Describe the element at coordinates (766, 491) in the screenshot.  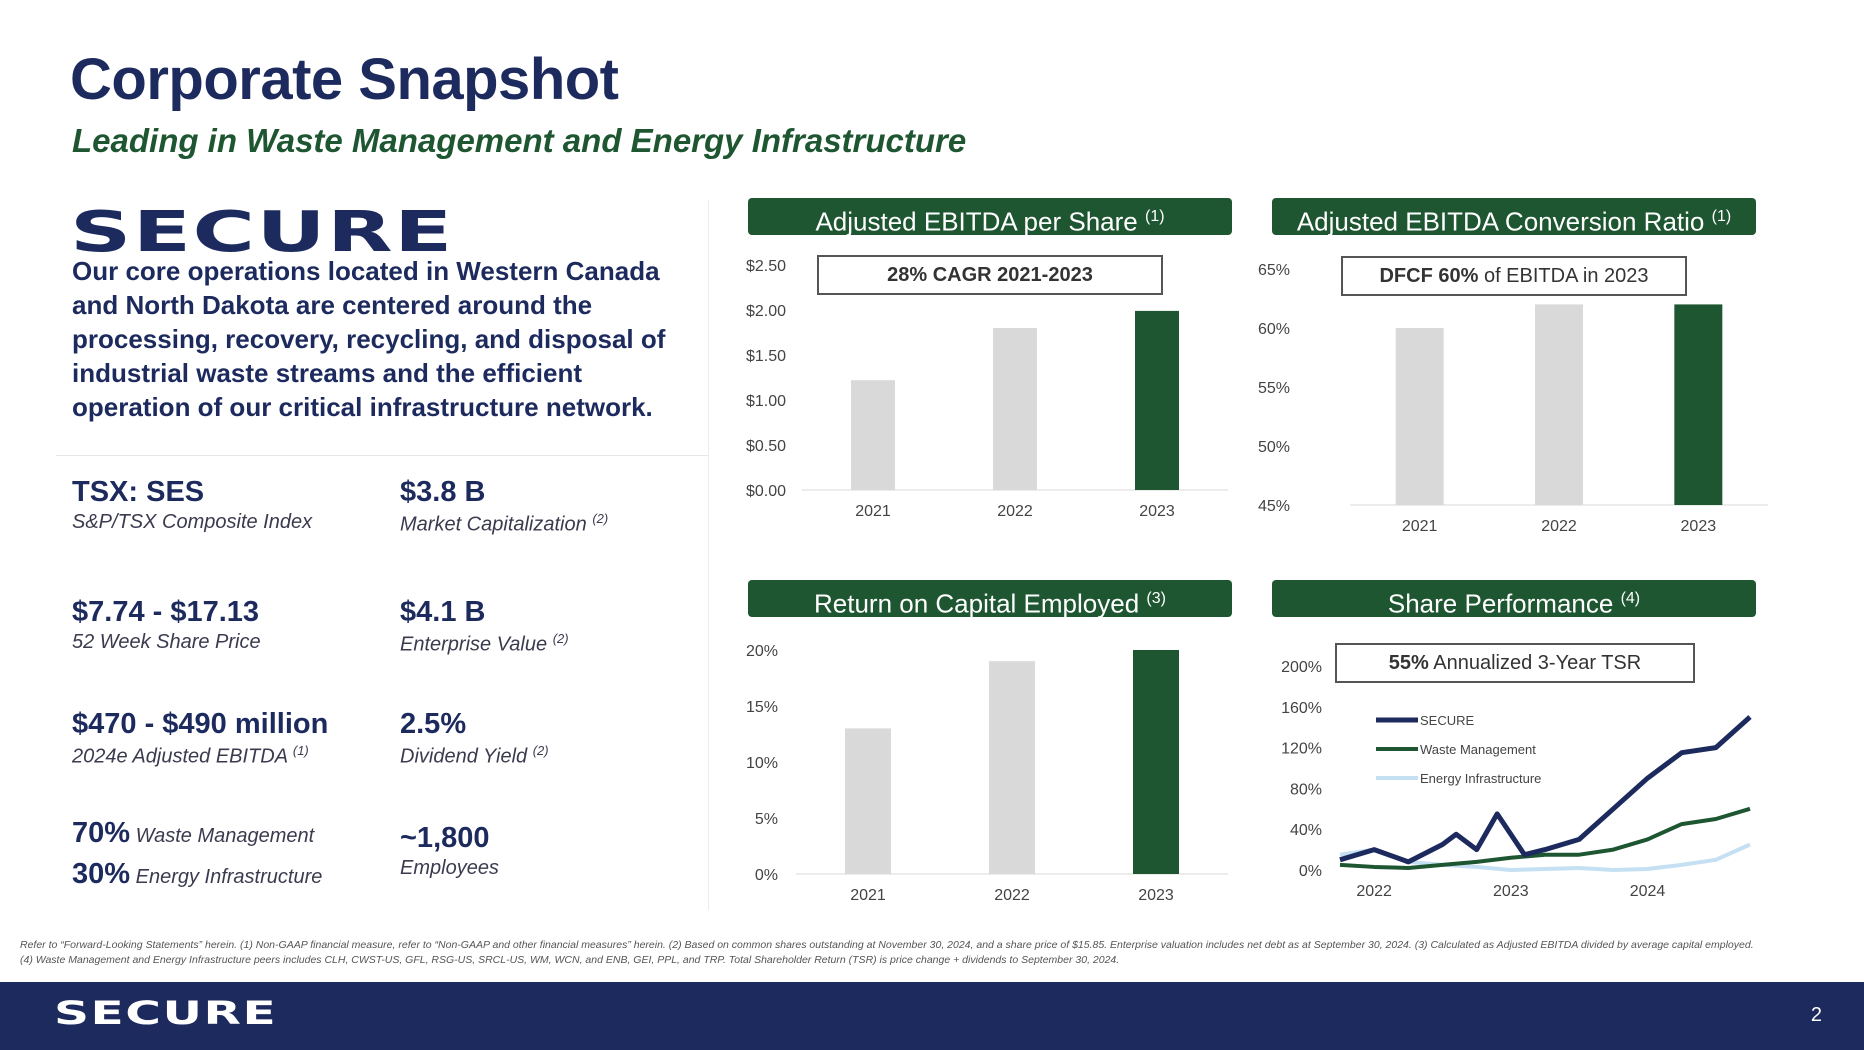
I see `y-tick-label: $0.00` at that location.